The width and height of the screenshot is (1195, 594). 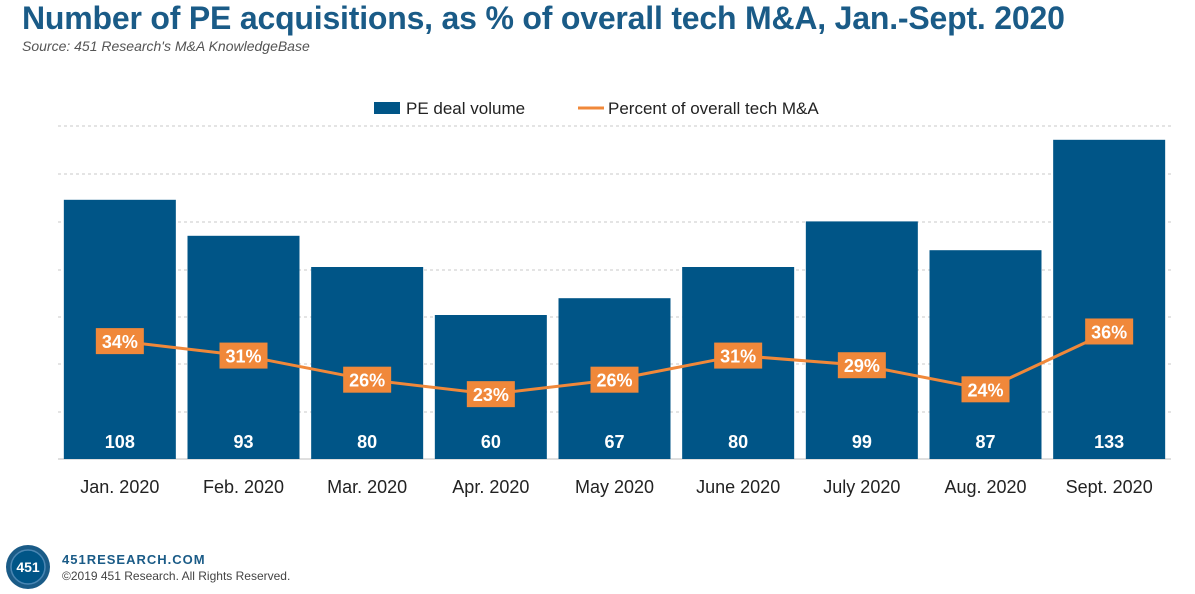 I want to click on bar-value-label: 87, so click(x=985, y=442).